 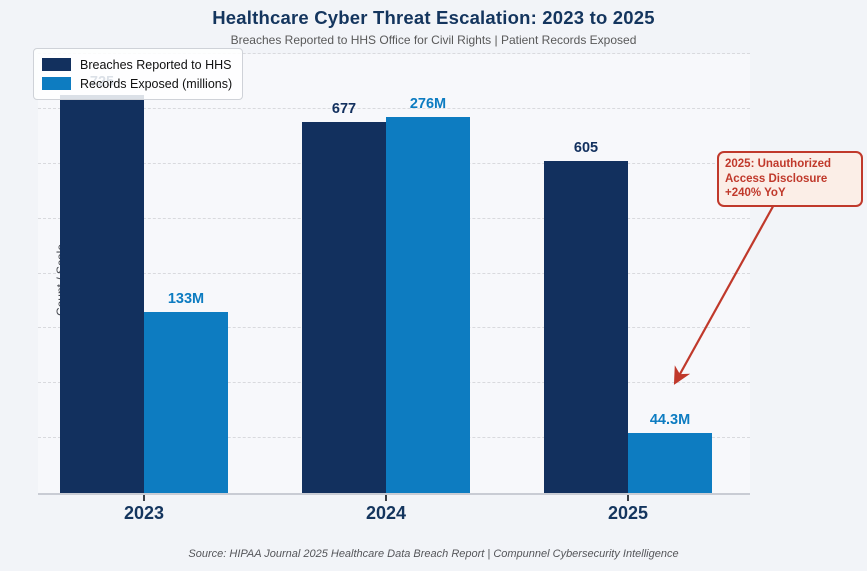 I want to click on legend-item-0: Breaches Reported to HHS, so click(x=137, y=64).